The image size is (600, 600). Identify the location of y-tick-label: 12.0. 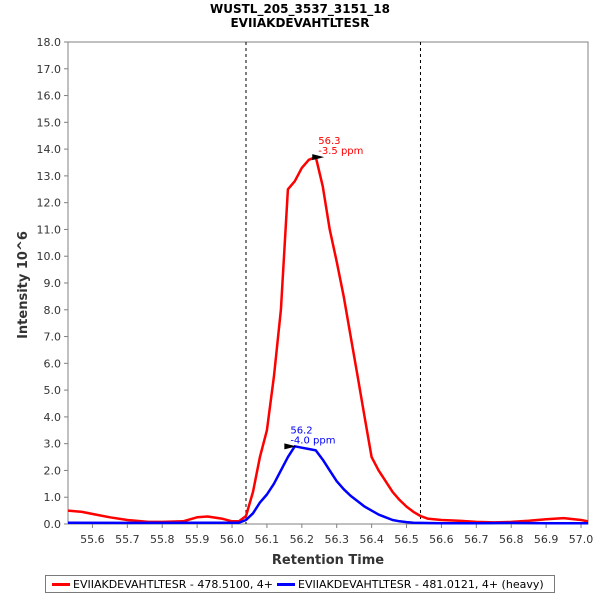
(49, 203).